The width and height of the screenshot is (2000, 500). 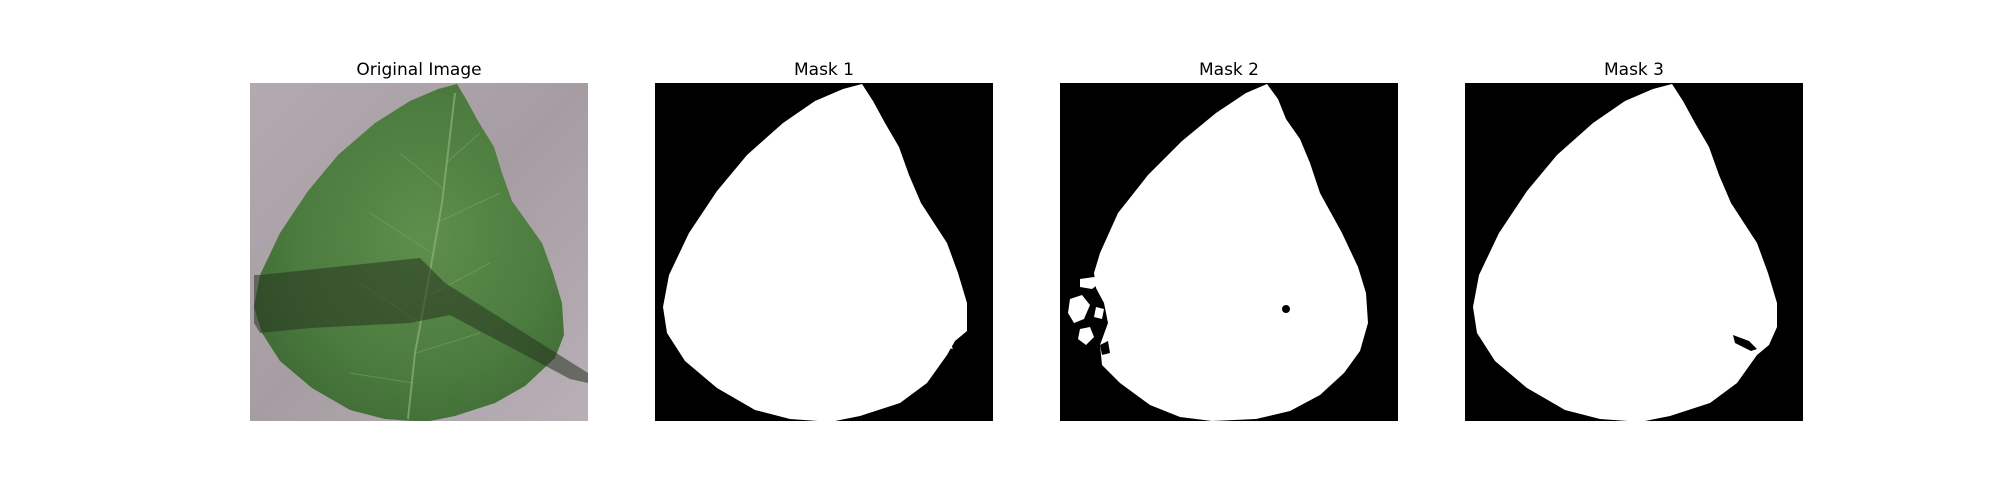 I want to click on mask-2-image, so click(x=1229, y=252).